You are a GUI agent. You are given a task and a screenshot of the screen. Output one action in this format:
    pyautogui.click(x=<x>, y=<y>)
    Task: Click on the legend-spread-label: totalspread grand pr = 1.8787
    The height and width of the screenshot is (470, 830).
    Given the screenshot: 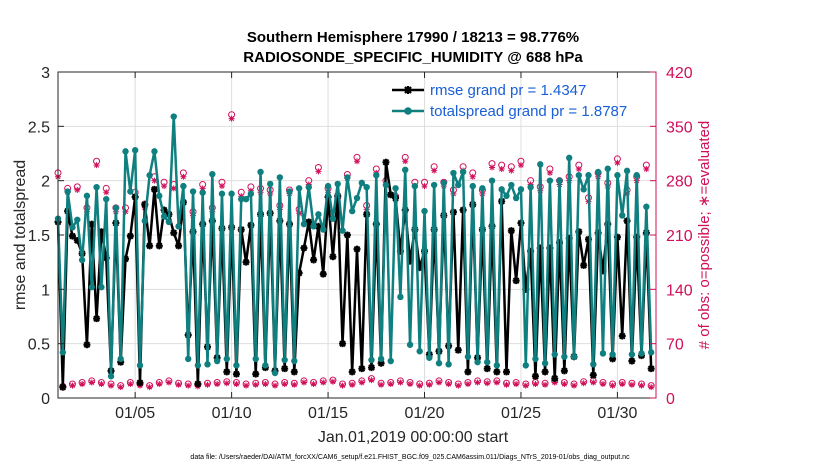 What is the action you would take?
    pyautogui.click(x=528, y=111)
    